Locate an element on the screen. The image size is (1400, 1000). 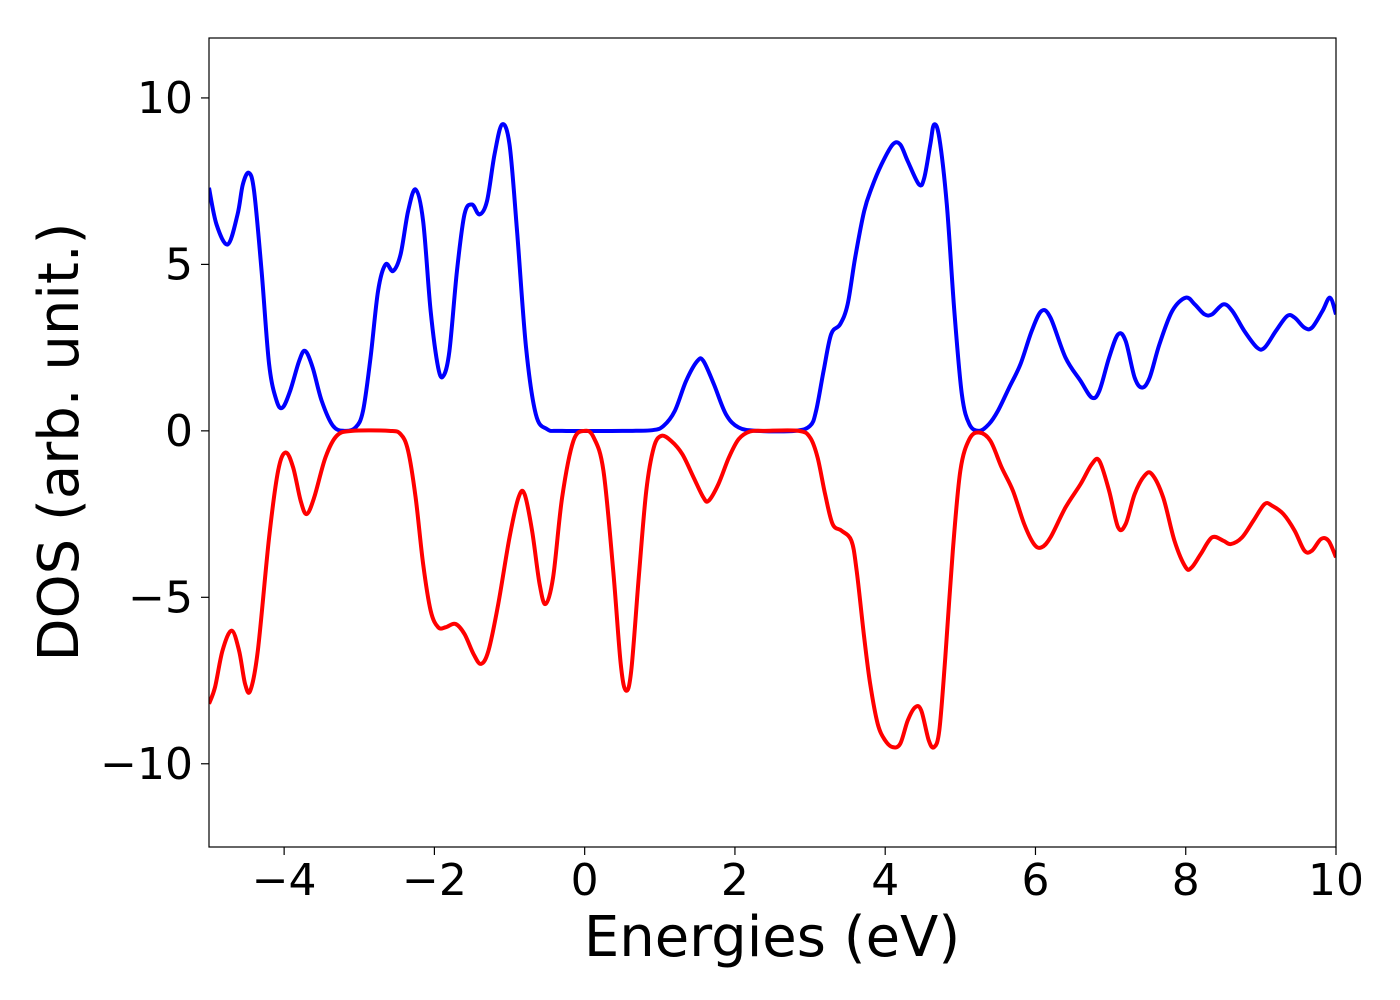
y-axis: 10 5 0 −5 −10 is located at coordinates (154, 431).